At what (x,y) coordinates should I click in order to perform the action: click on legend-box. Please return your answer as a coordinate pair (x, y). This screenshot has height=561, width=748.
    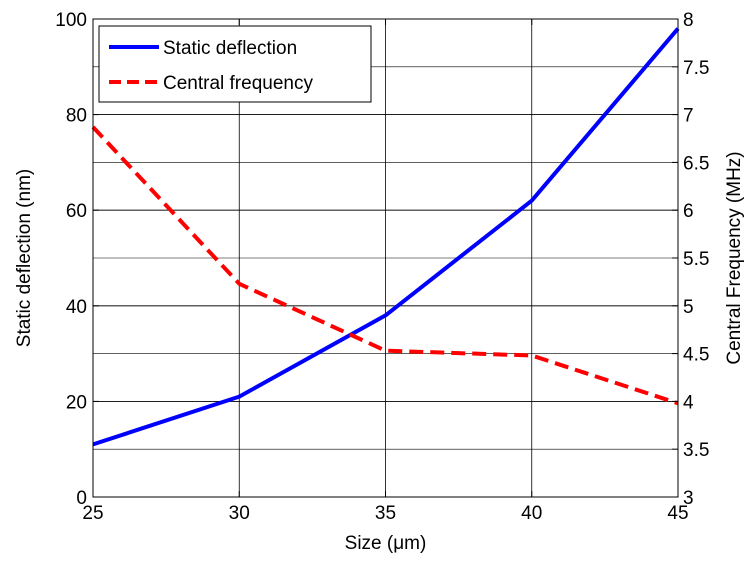
    Looking at the image, I should click on (235, 64).